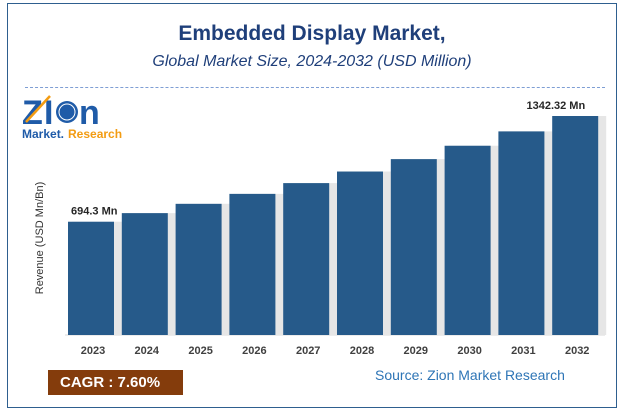 The width and height of the screenshot is (624, 417). What do you see at coordinates (91, 278) in the screenshot?
I see `bar-2023` at bounding box center [91, 278].